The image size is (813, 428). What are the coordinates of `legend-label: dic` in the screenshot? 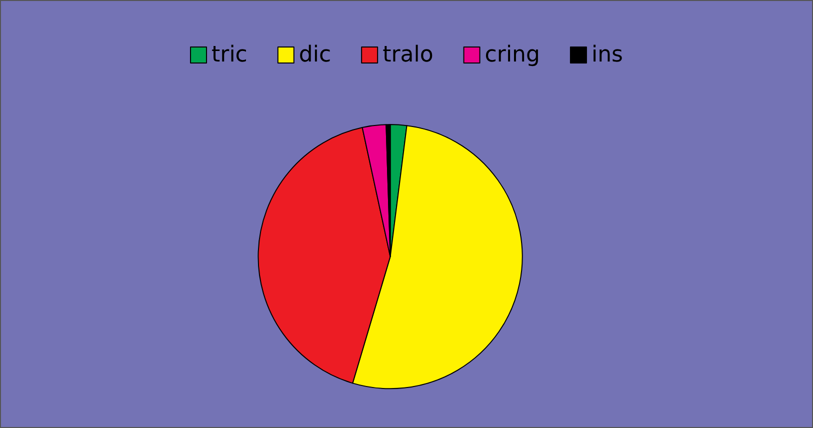 It's located at (315, 55).